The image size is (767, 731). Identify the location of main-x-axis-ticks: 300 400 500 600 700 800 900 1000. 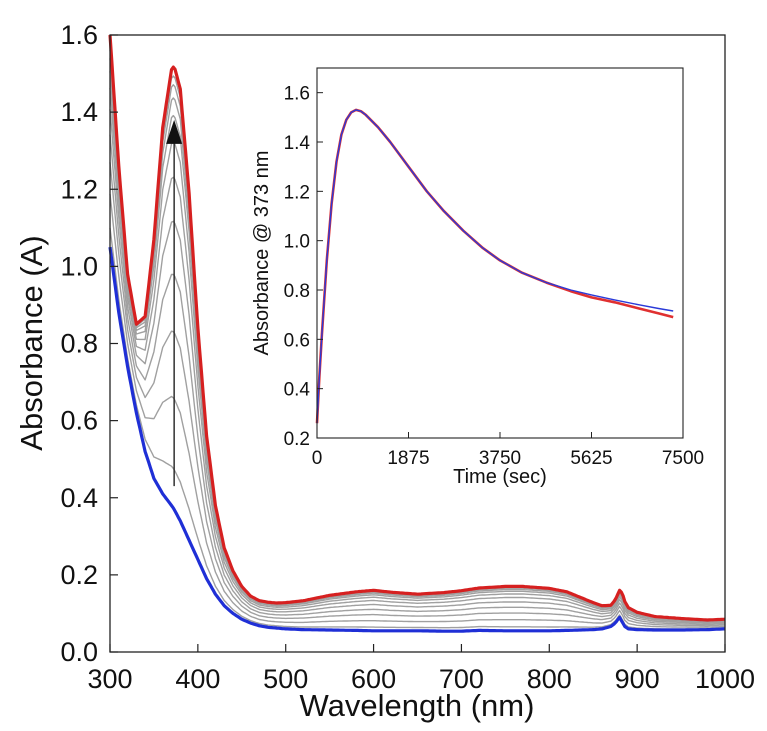
(421, 669).